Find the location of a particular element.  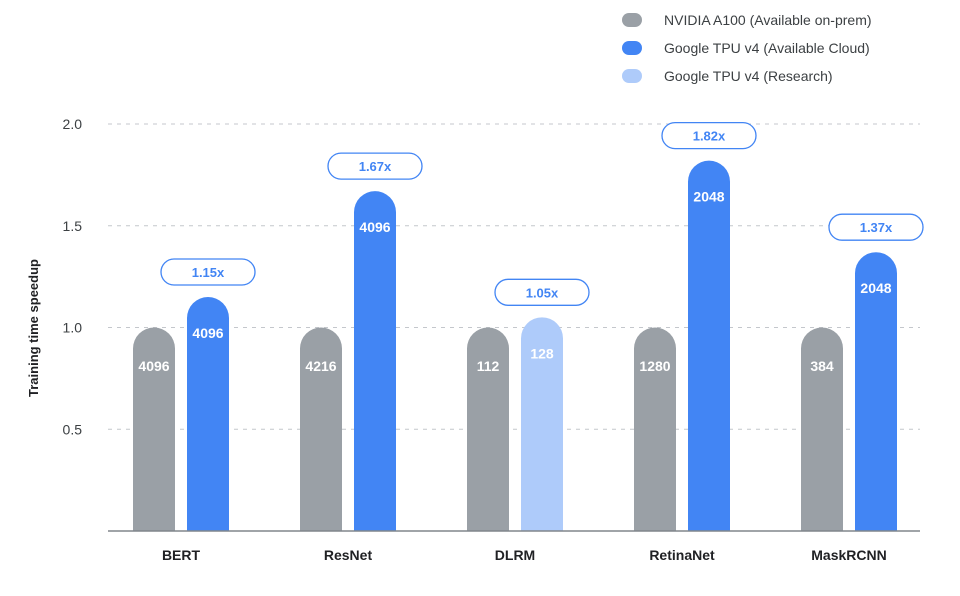

x-tick-label: MaskRCNN is located at coordinates (848, 555).